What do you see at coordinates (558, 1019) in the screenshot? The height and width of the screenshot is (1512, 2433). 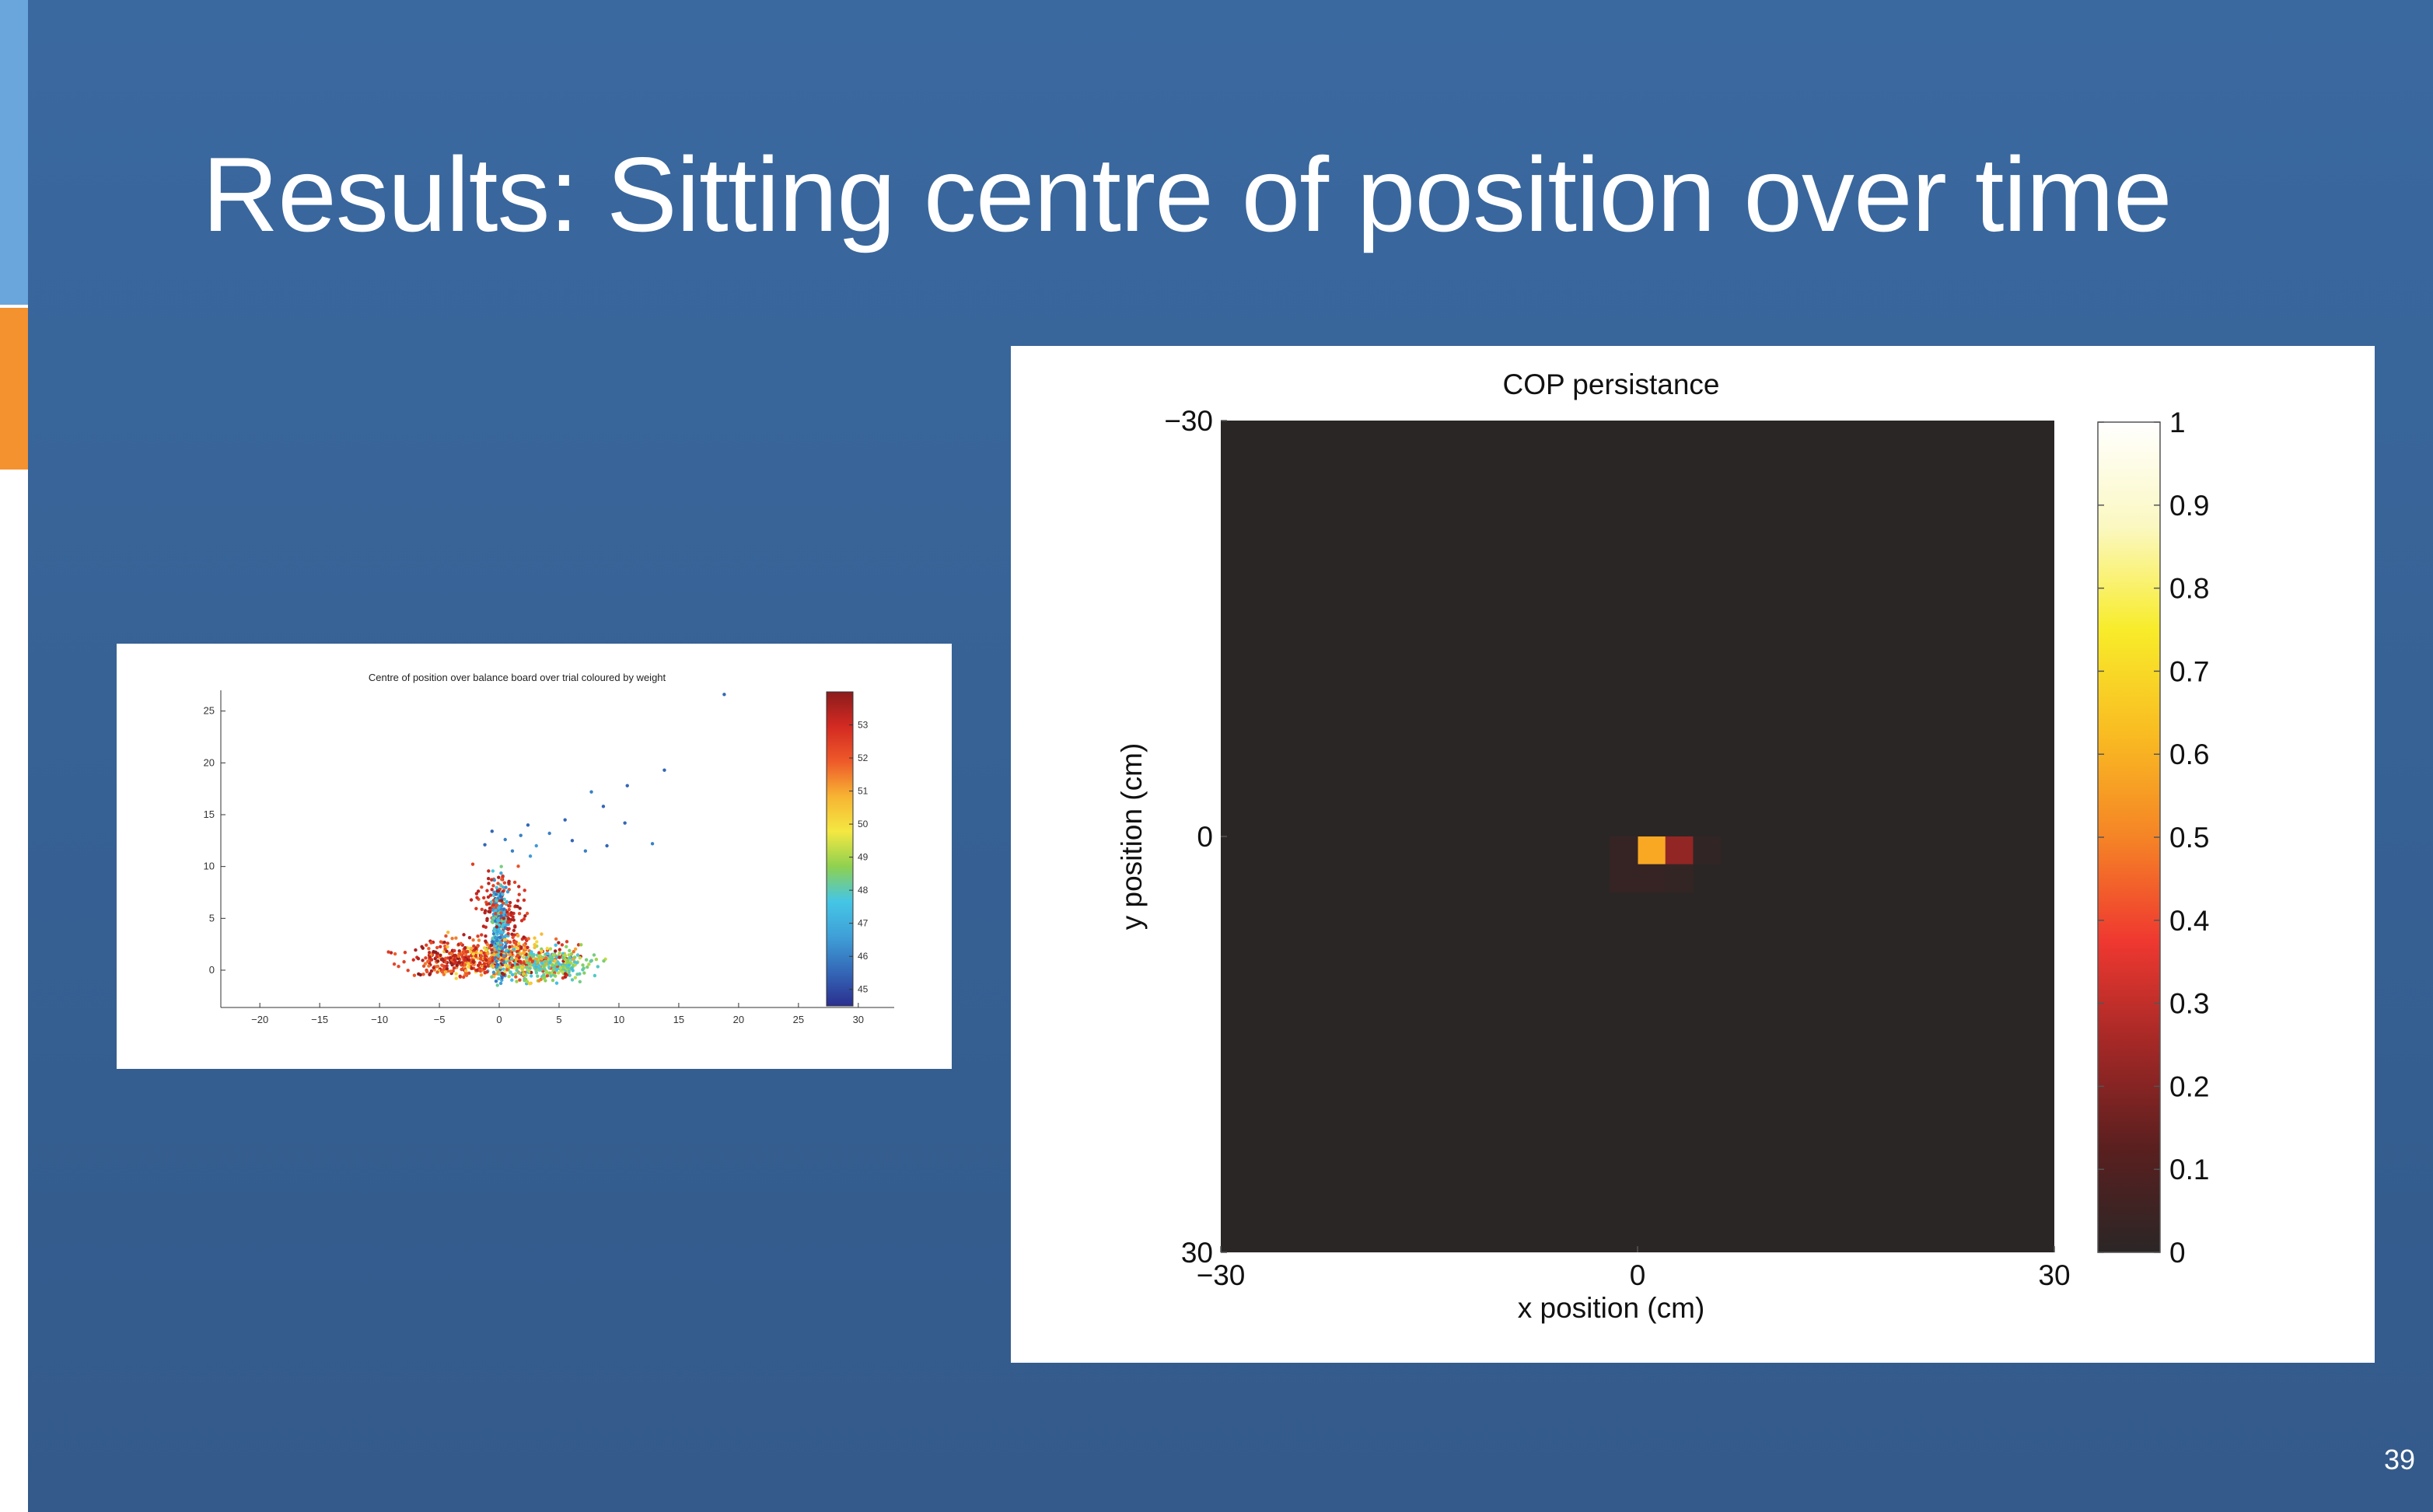 I see `scatter-x-tick-label: 5` at bounding box center [558, 1019].